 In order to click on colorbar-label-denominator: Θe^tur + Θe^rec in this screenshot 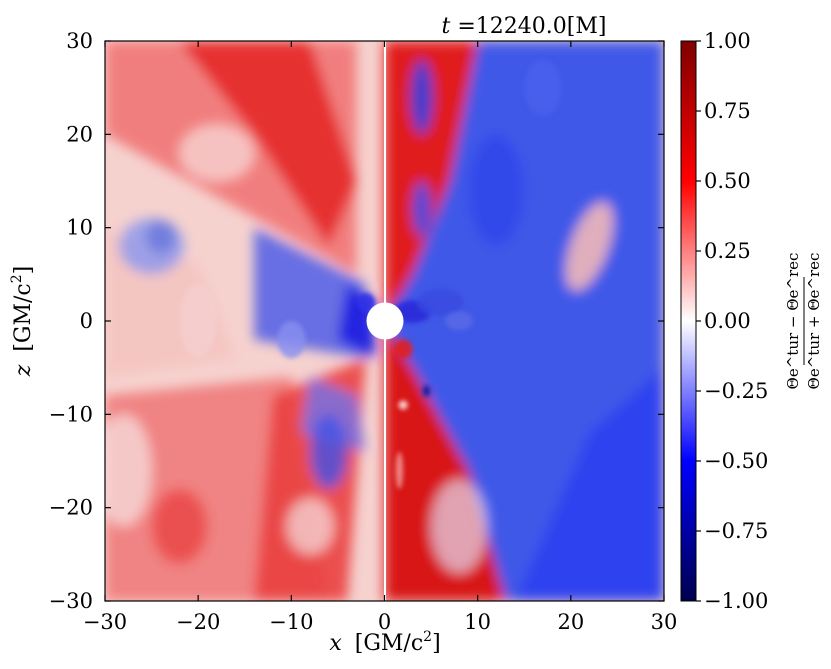, I will do `click(814, 321)`.